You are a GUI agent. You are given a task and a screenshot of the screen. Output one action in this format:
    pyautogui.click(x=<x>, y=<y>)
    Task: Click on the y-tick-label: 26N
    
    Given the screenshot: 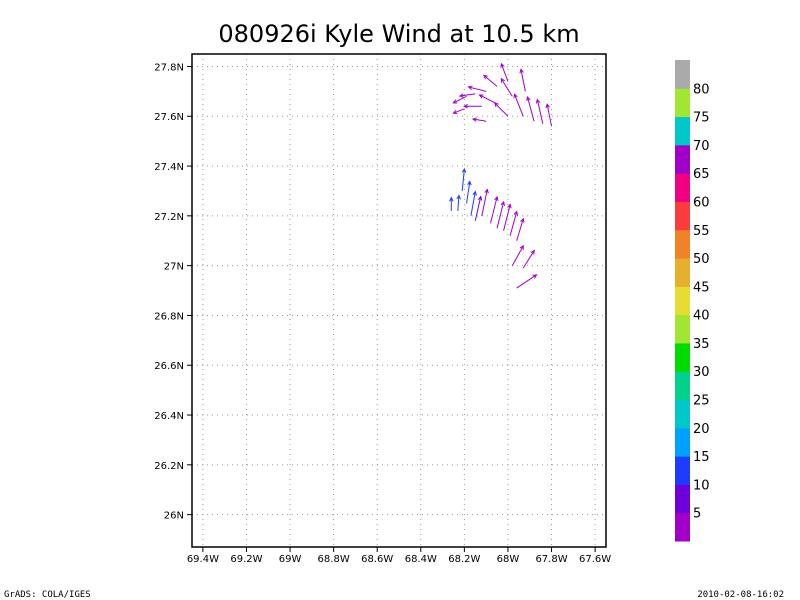 What is the action you would take?
    pyautogui.click(x=174, y=516)
    